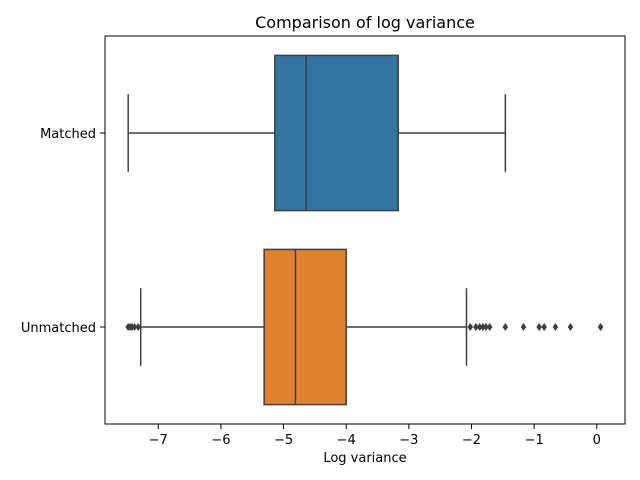 Image resolution: width=640 pixels, height=480 pixels. I want to click on x-tick-label: −1, so click(534, 440).